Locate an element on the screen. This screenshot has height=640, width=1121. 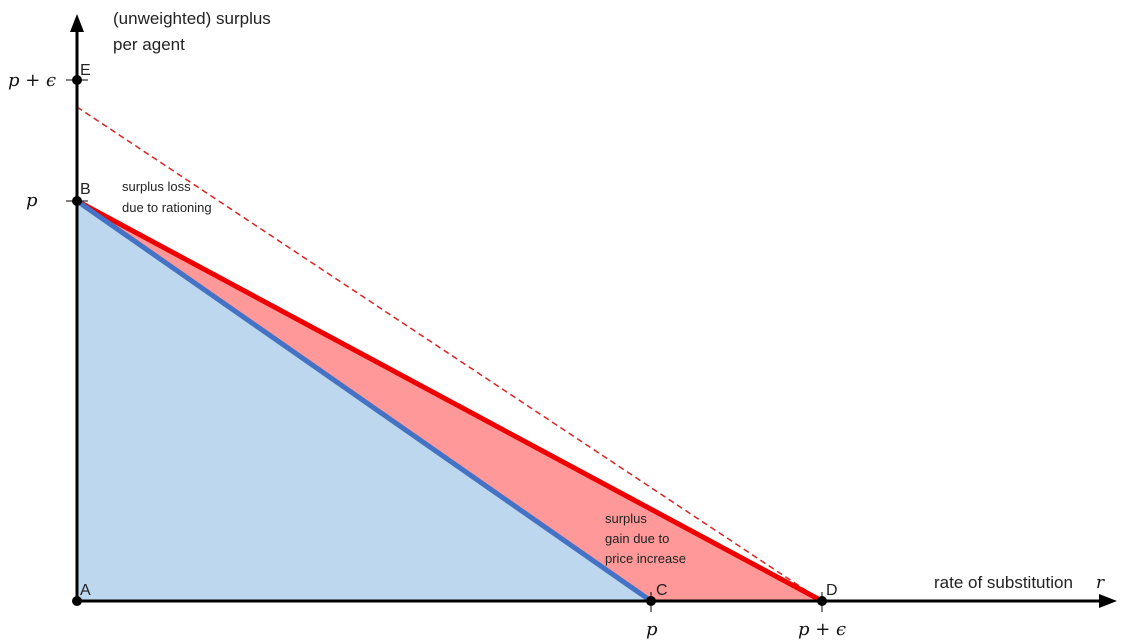
x-tick-label-p-plus-eps: p + ϵ is located at coordinates (822, 629).